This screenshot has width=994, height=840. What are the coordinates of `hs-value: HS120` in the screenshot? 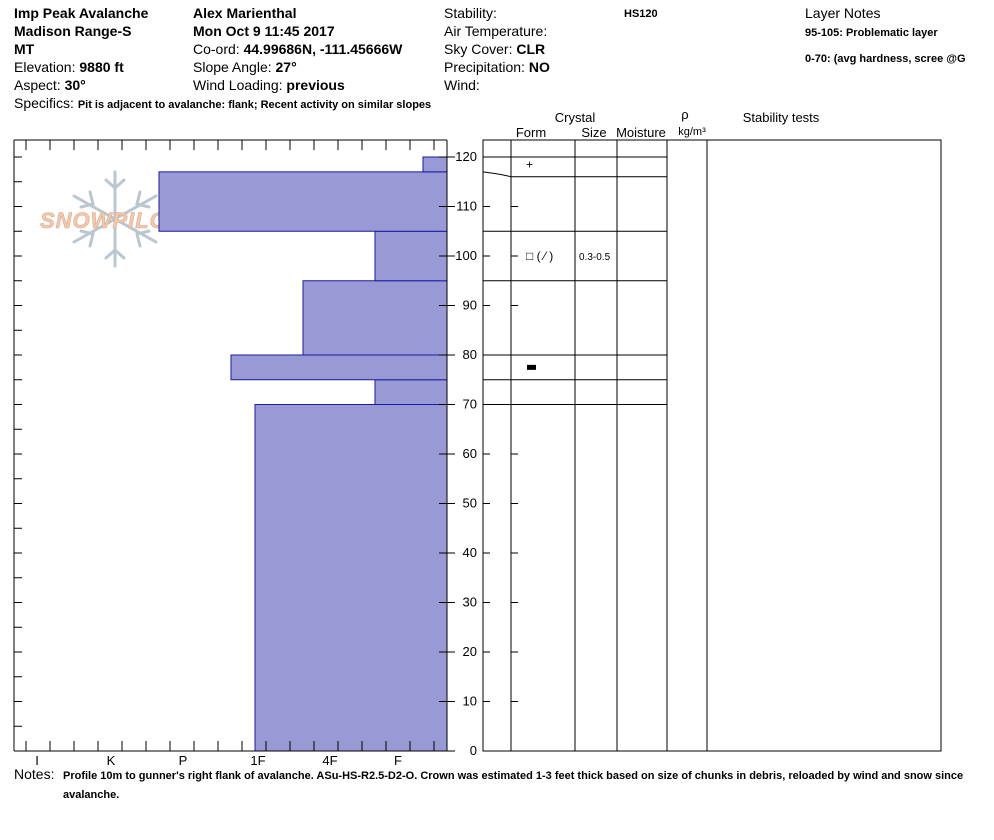 It's located at (641, 14).